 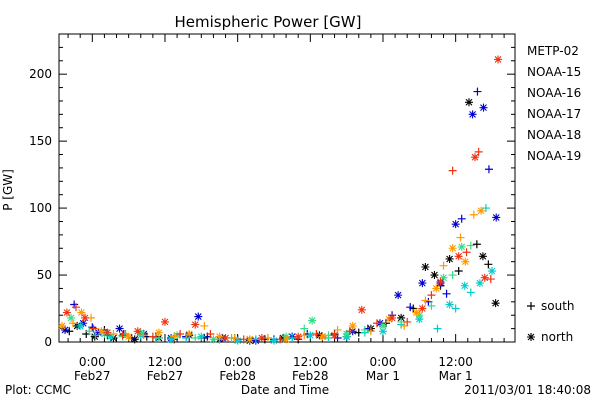 What do you see at coordinates (40, 141) in the screenshot?
I see `y-tick-label: 150` at bounding box center [40, 141].